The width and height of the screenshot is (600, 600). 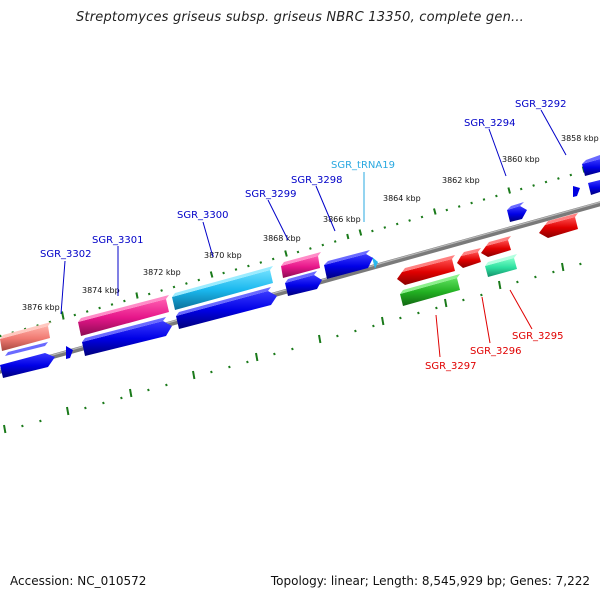 I want to click on gene-forward-b, so click(x=127, y=336).